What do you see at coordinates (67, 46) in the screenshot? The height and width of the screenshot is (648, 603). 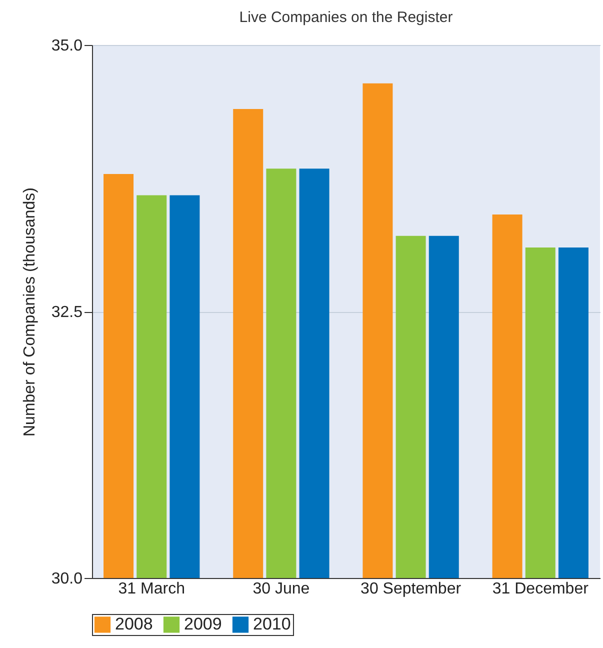 I see `y-tick-label: 35.0` at bounding box center [67, 46].